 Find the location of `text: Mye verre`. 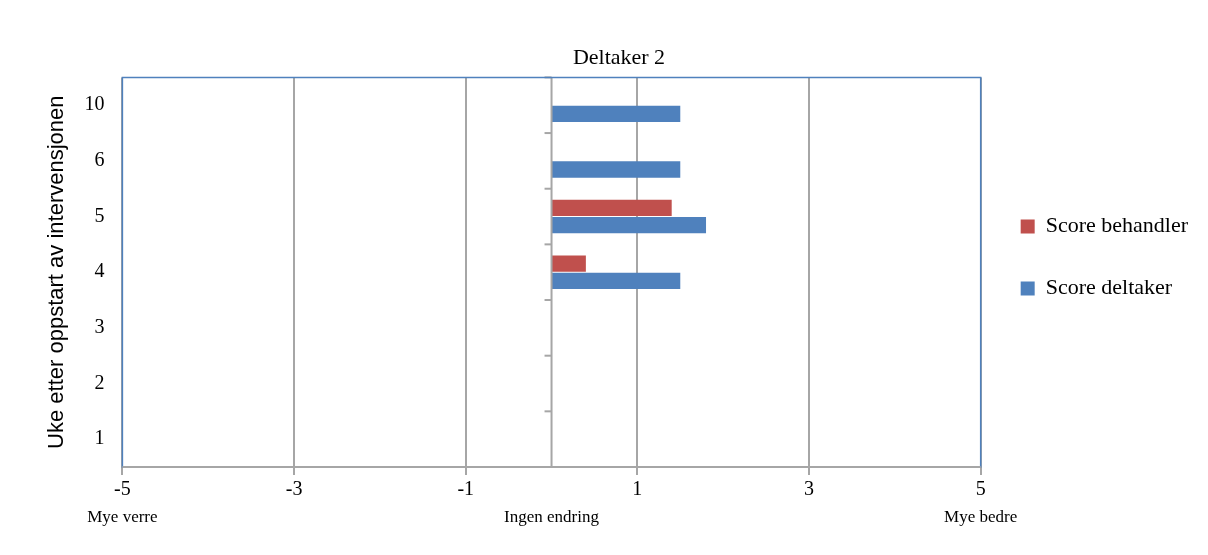

text: Mye verre is located at coordinates (122, 516).